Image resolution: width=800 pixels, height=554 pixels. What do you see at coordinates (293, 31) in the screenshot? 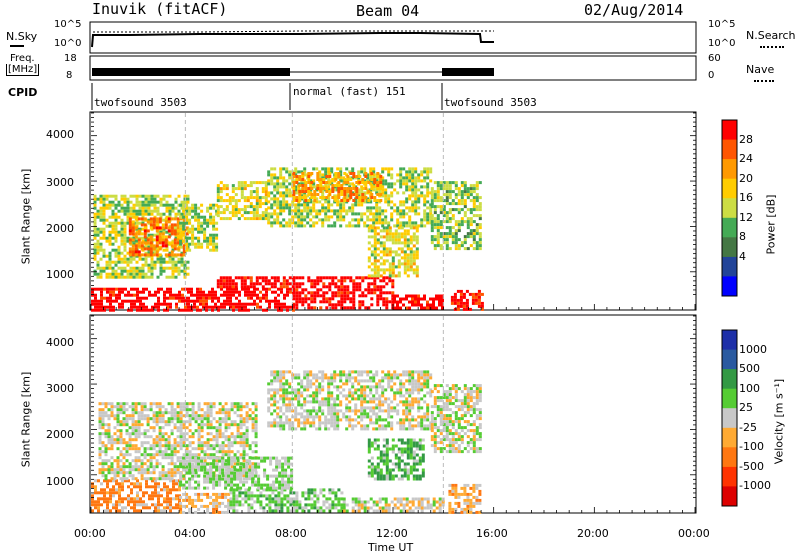
I see `nsearch-trace` at bounding box center [293, 31].